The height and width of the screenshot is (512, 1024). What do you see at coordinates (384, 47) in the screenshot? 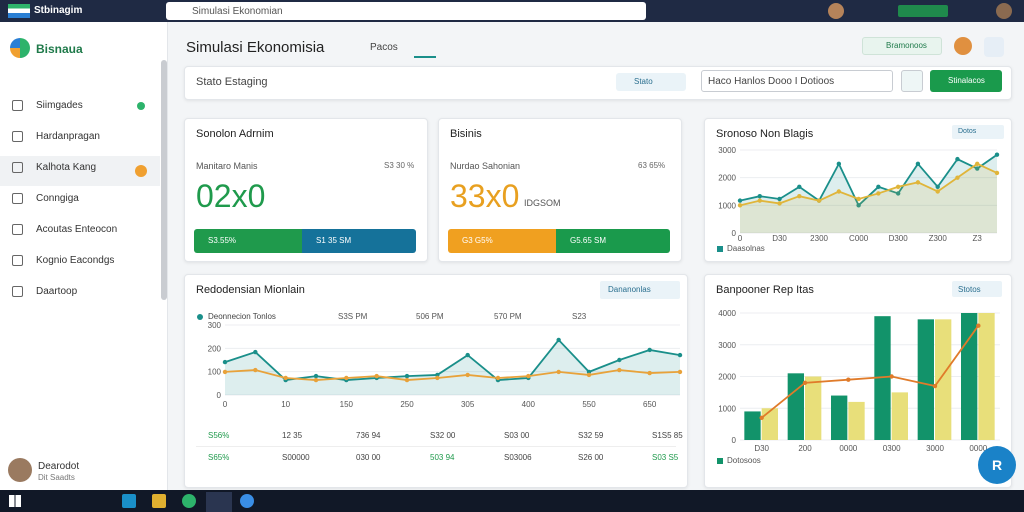
I see `tab: Pacos` at bounding box center [384, 47].